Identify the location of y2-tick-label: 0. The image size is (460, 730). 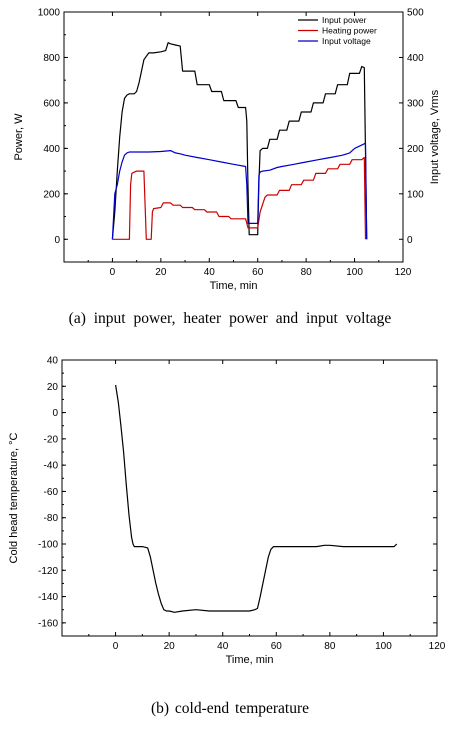
(410, 240).